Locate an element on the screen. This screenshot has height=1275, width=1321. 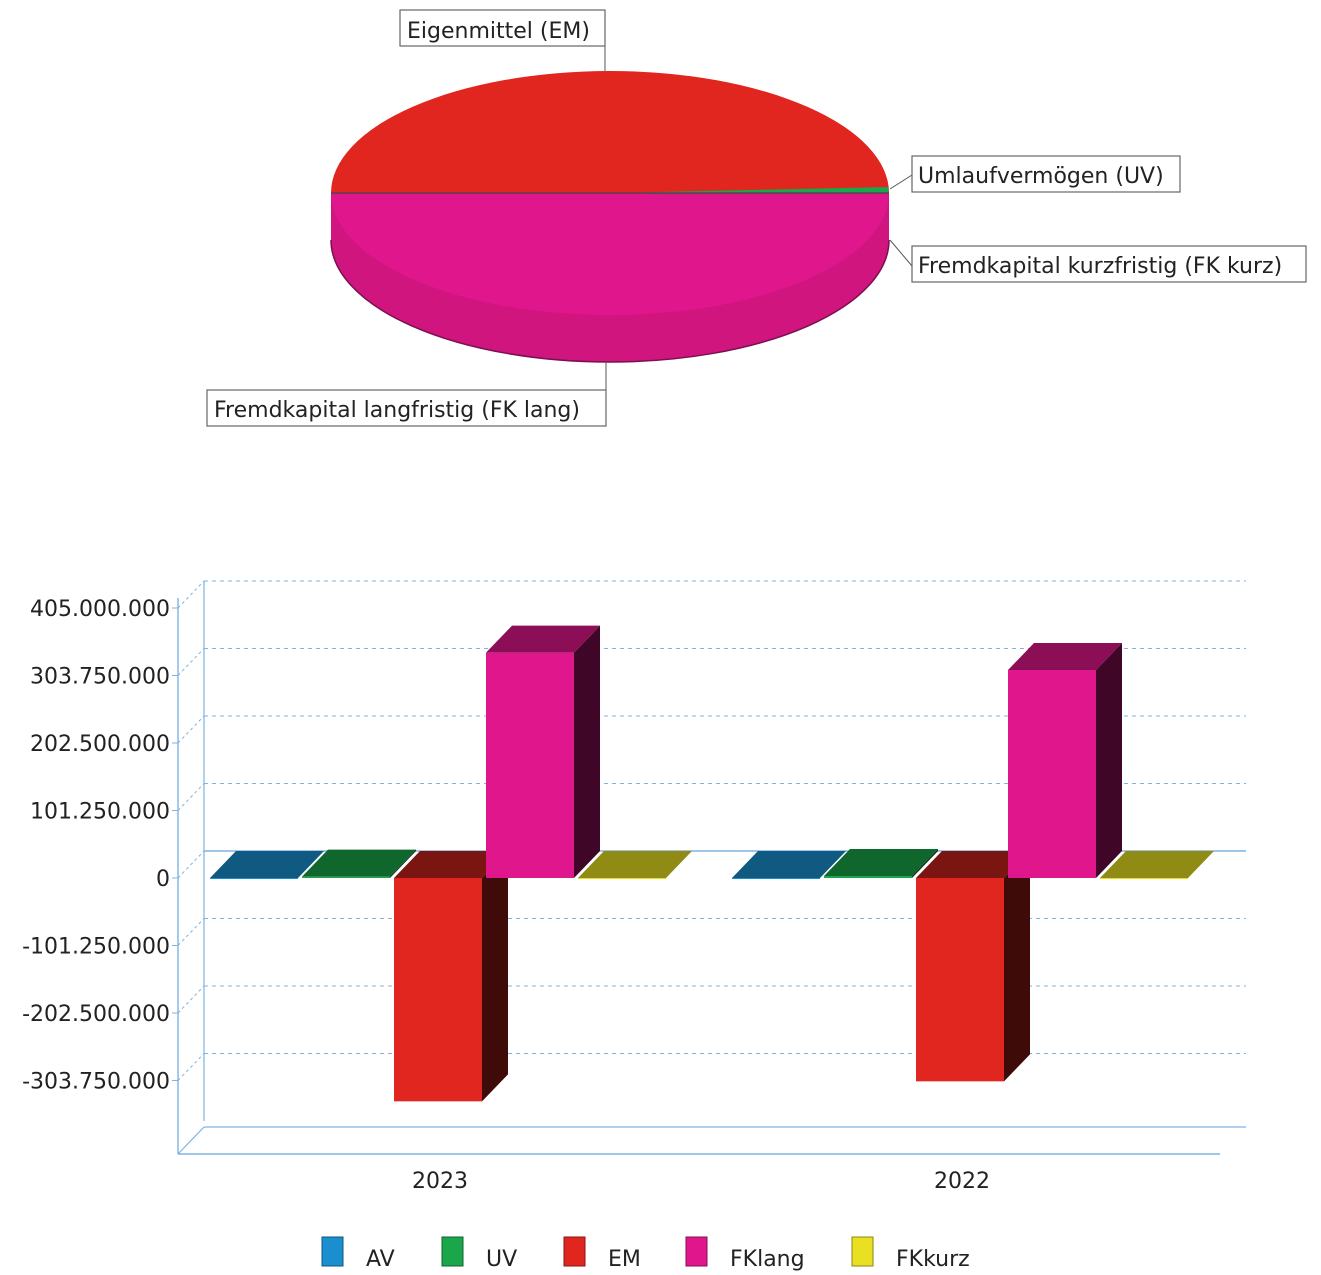
legend-item-fklang: FKlang is located at coordinates (745, 1254).